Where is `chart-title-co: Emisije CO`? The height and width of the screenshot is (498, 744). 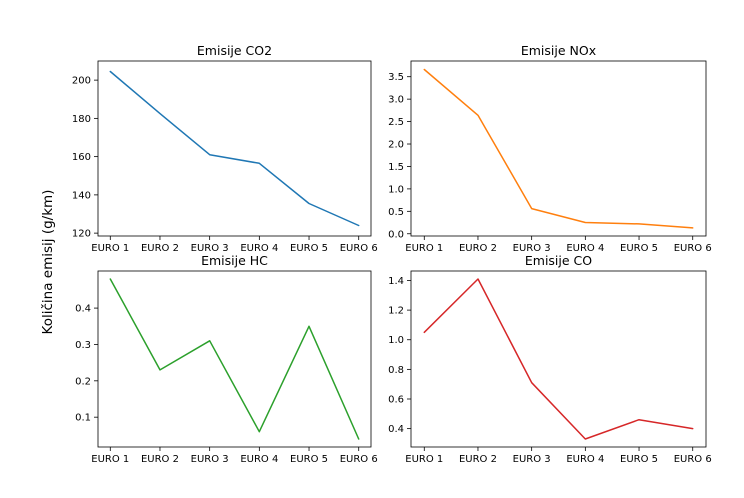
chart-title-co: Emisije CO is located at coordinates (558, 260).